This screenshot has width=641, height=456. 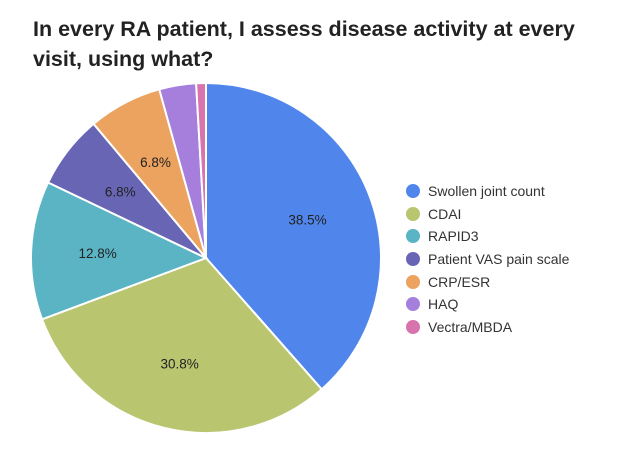 I want to click on legend-label: CRP/ESR, so click(x=459, y=281).